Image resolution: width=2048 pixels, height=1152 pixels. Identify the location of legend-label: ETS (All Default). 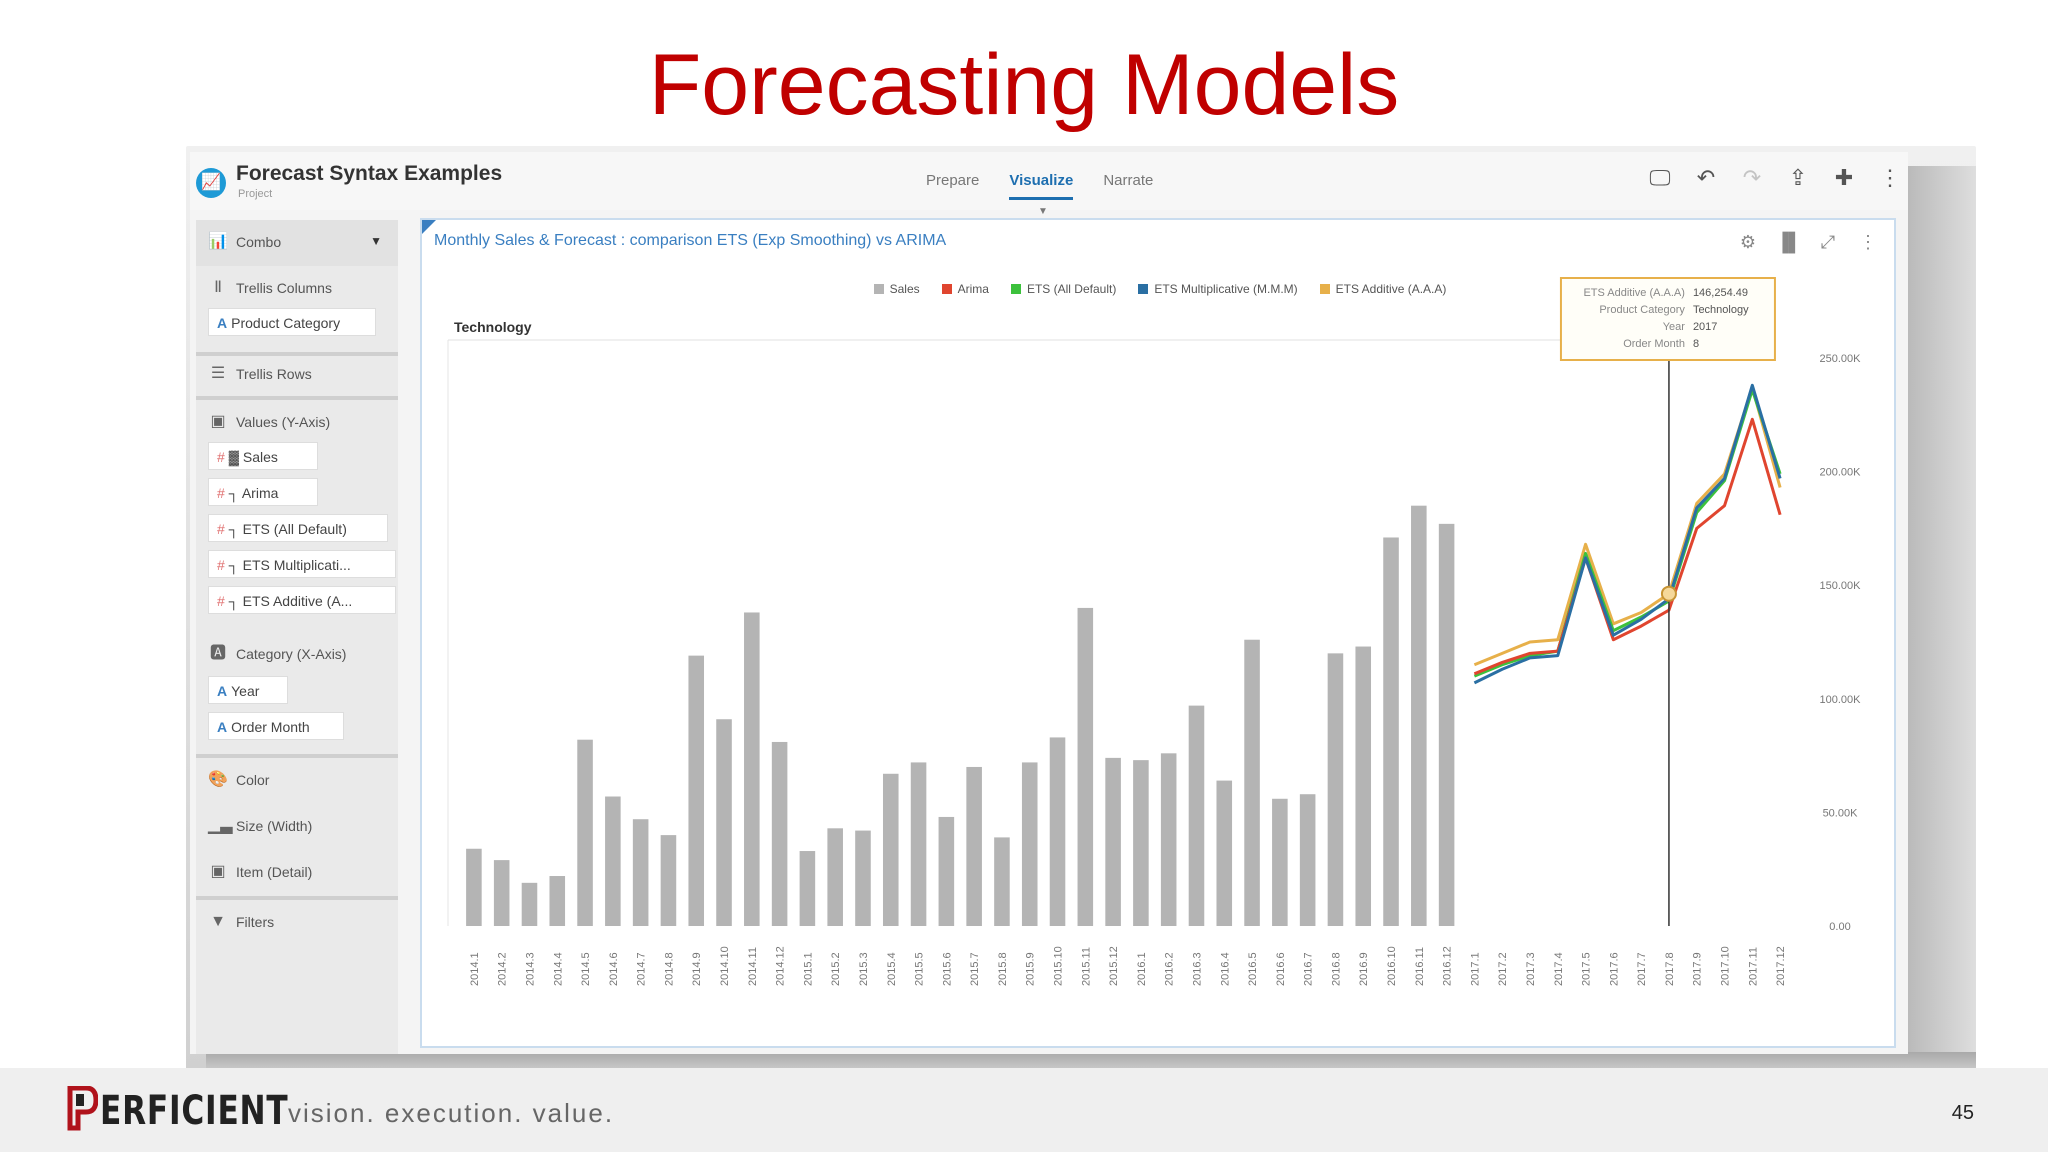
(1071, 289).